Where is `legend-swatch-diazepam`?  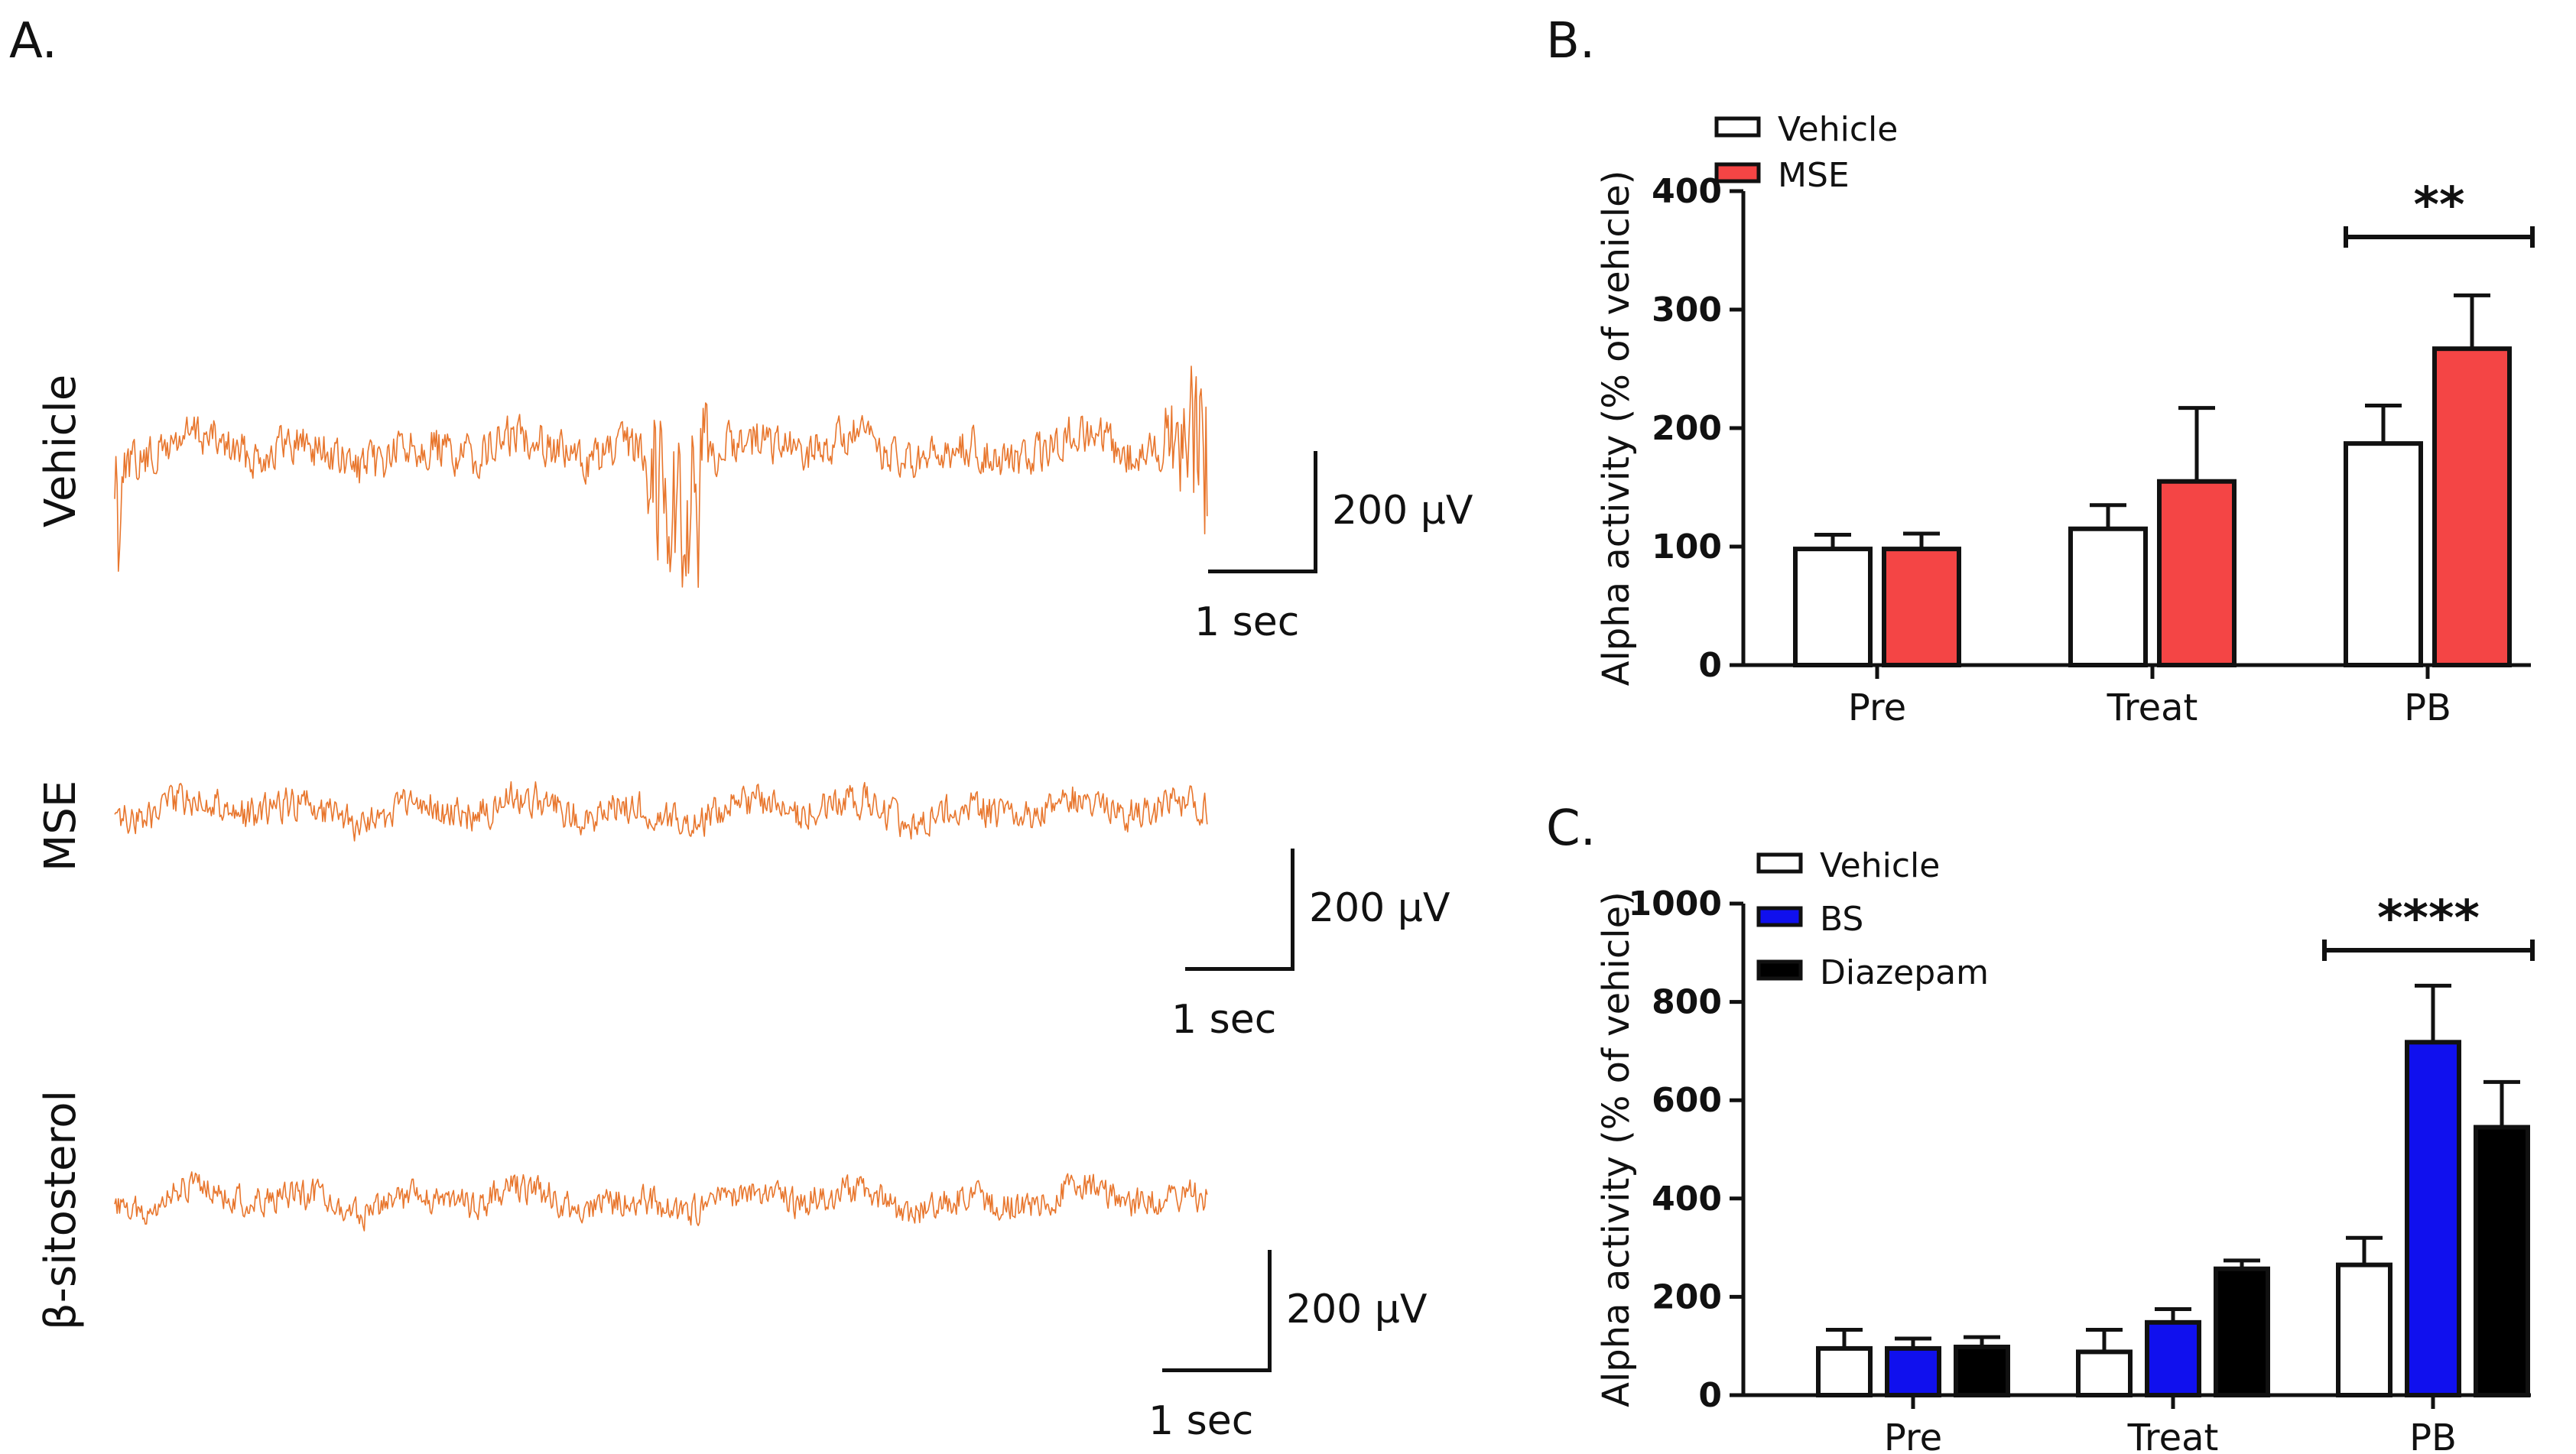 legend-swatch-diazepam is located at coordinates (1780, 970).